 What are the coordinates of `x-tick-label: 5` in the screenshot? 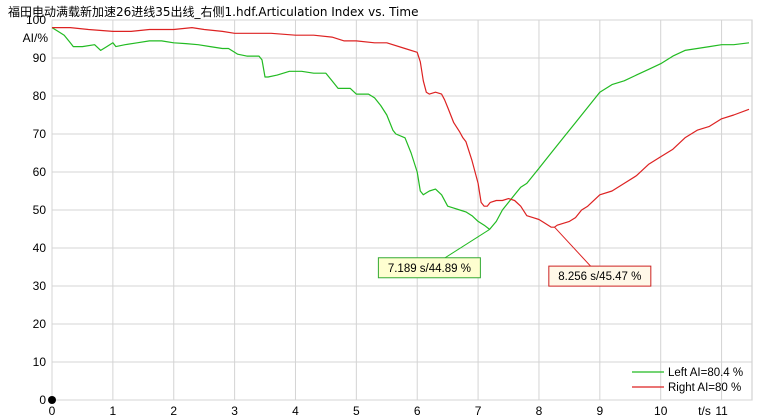 It's located at (356, 411).